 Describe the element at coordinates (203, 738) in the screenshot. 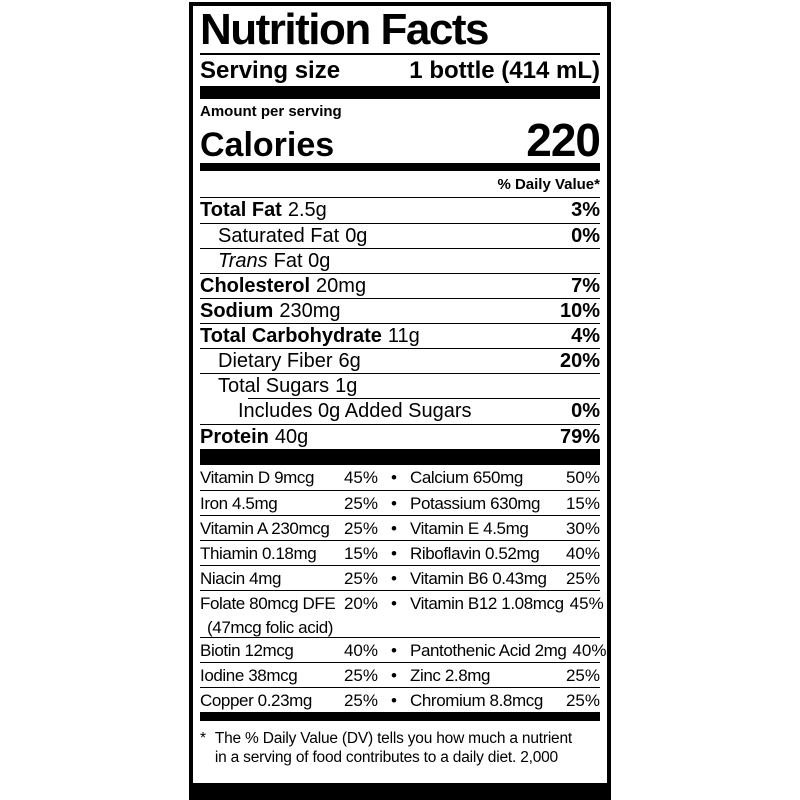

I see `footnote-asterisk: *` at that location.